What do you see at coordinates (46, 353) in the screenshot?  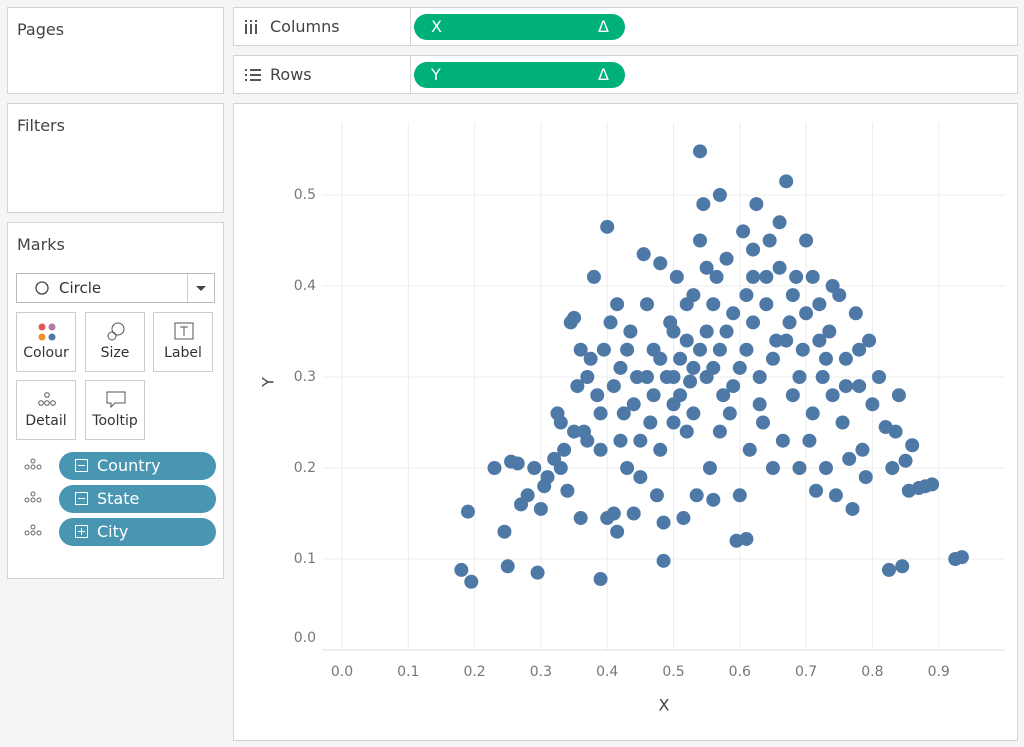 I see `button-label: Colour` at bounding box center [46, 353].